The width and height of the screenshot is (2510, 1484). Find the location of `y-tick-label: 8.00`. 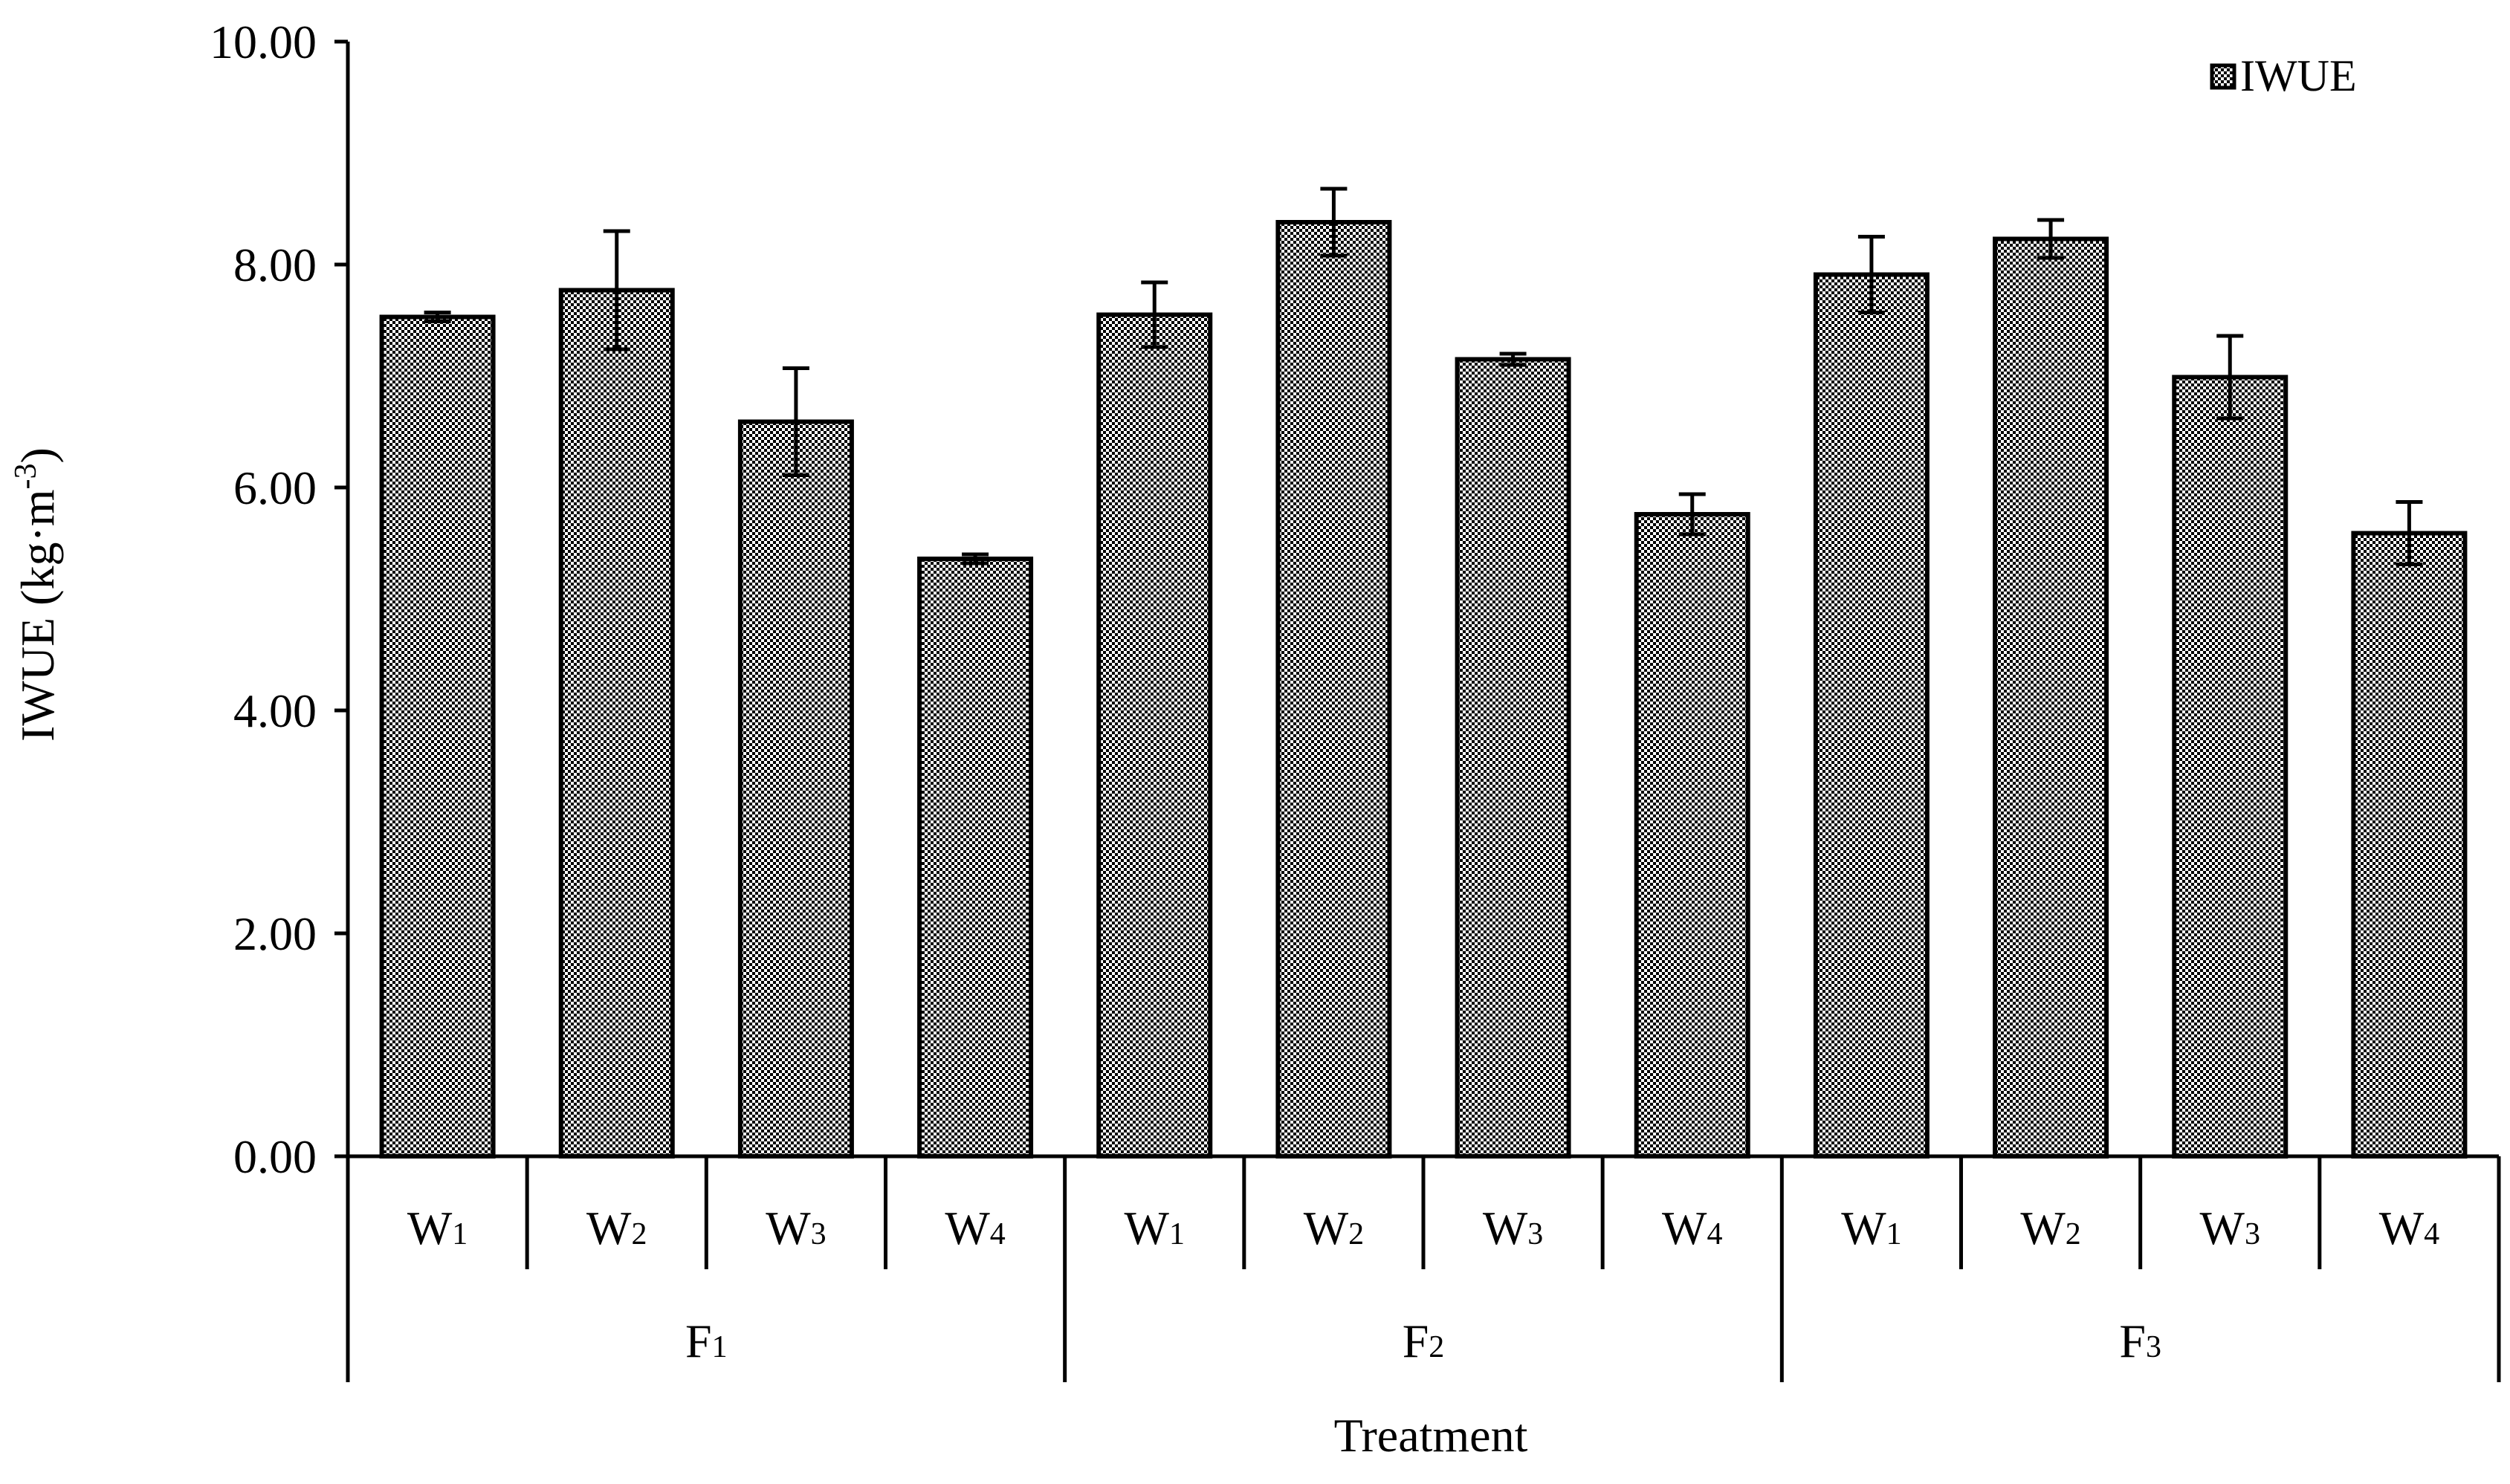

y-tick-label: 8.00 is located at coordinates (275, 265).